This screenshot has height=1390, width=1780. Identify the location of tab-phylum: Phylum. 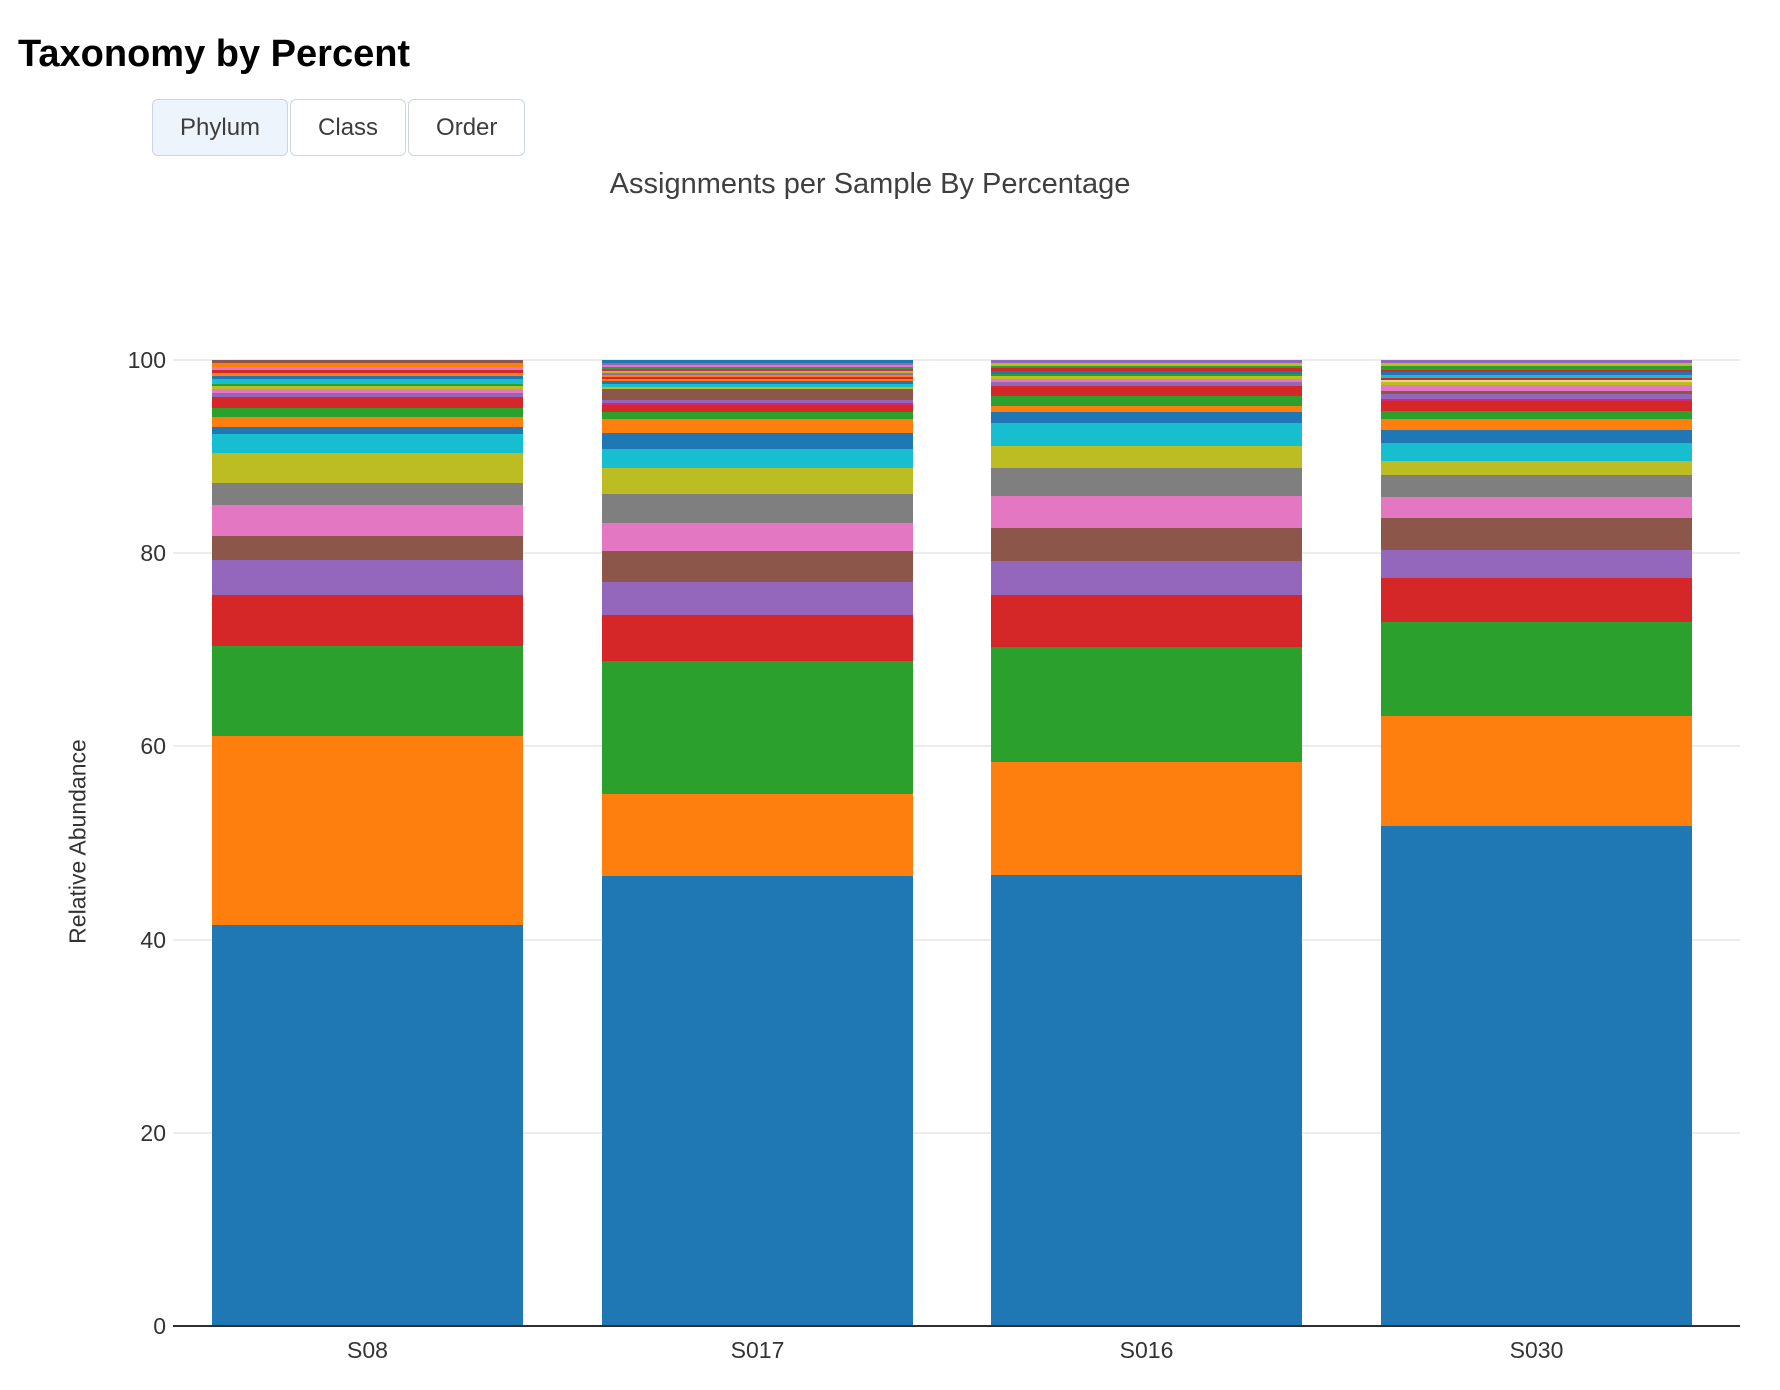
(220, 127).